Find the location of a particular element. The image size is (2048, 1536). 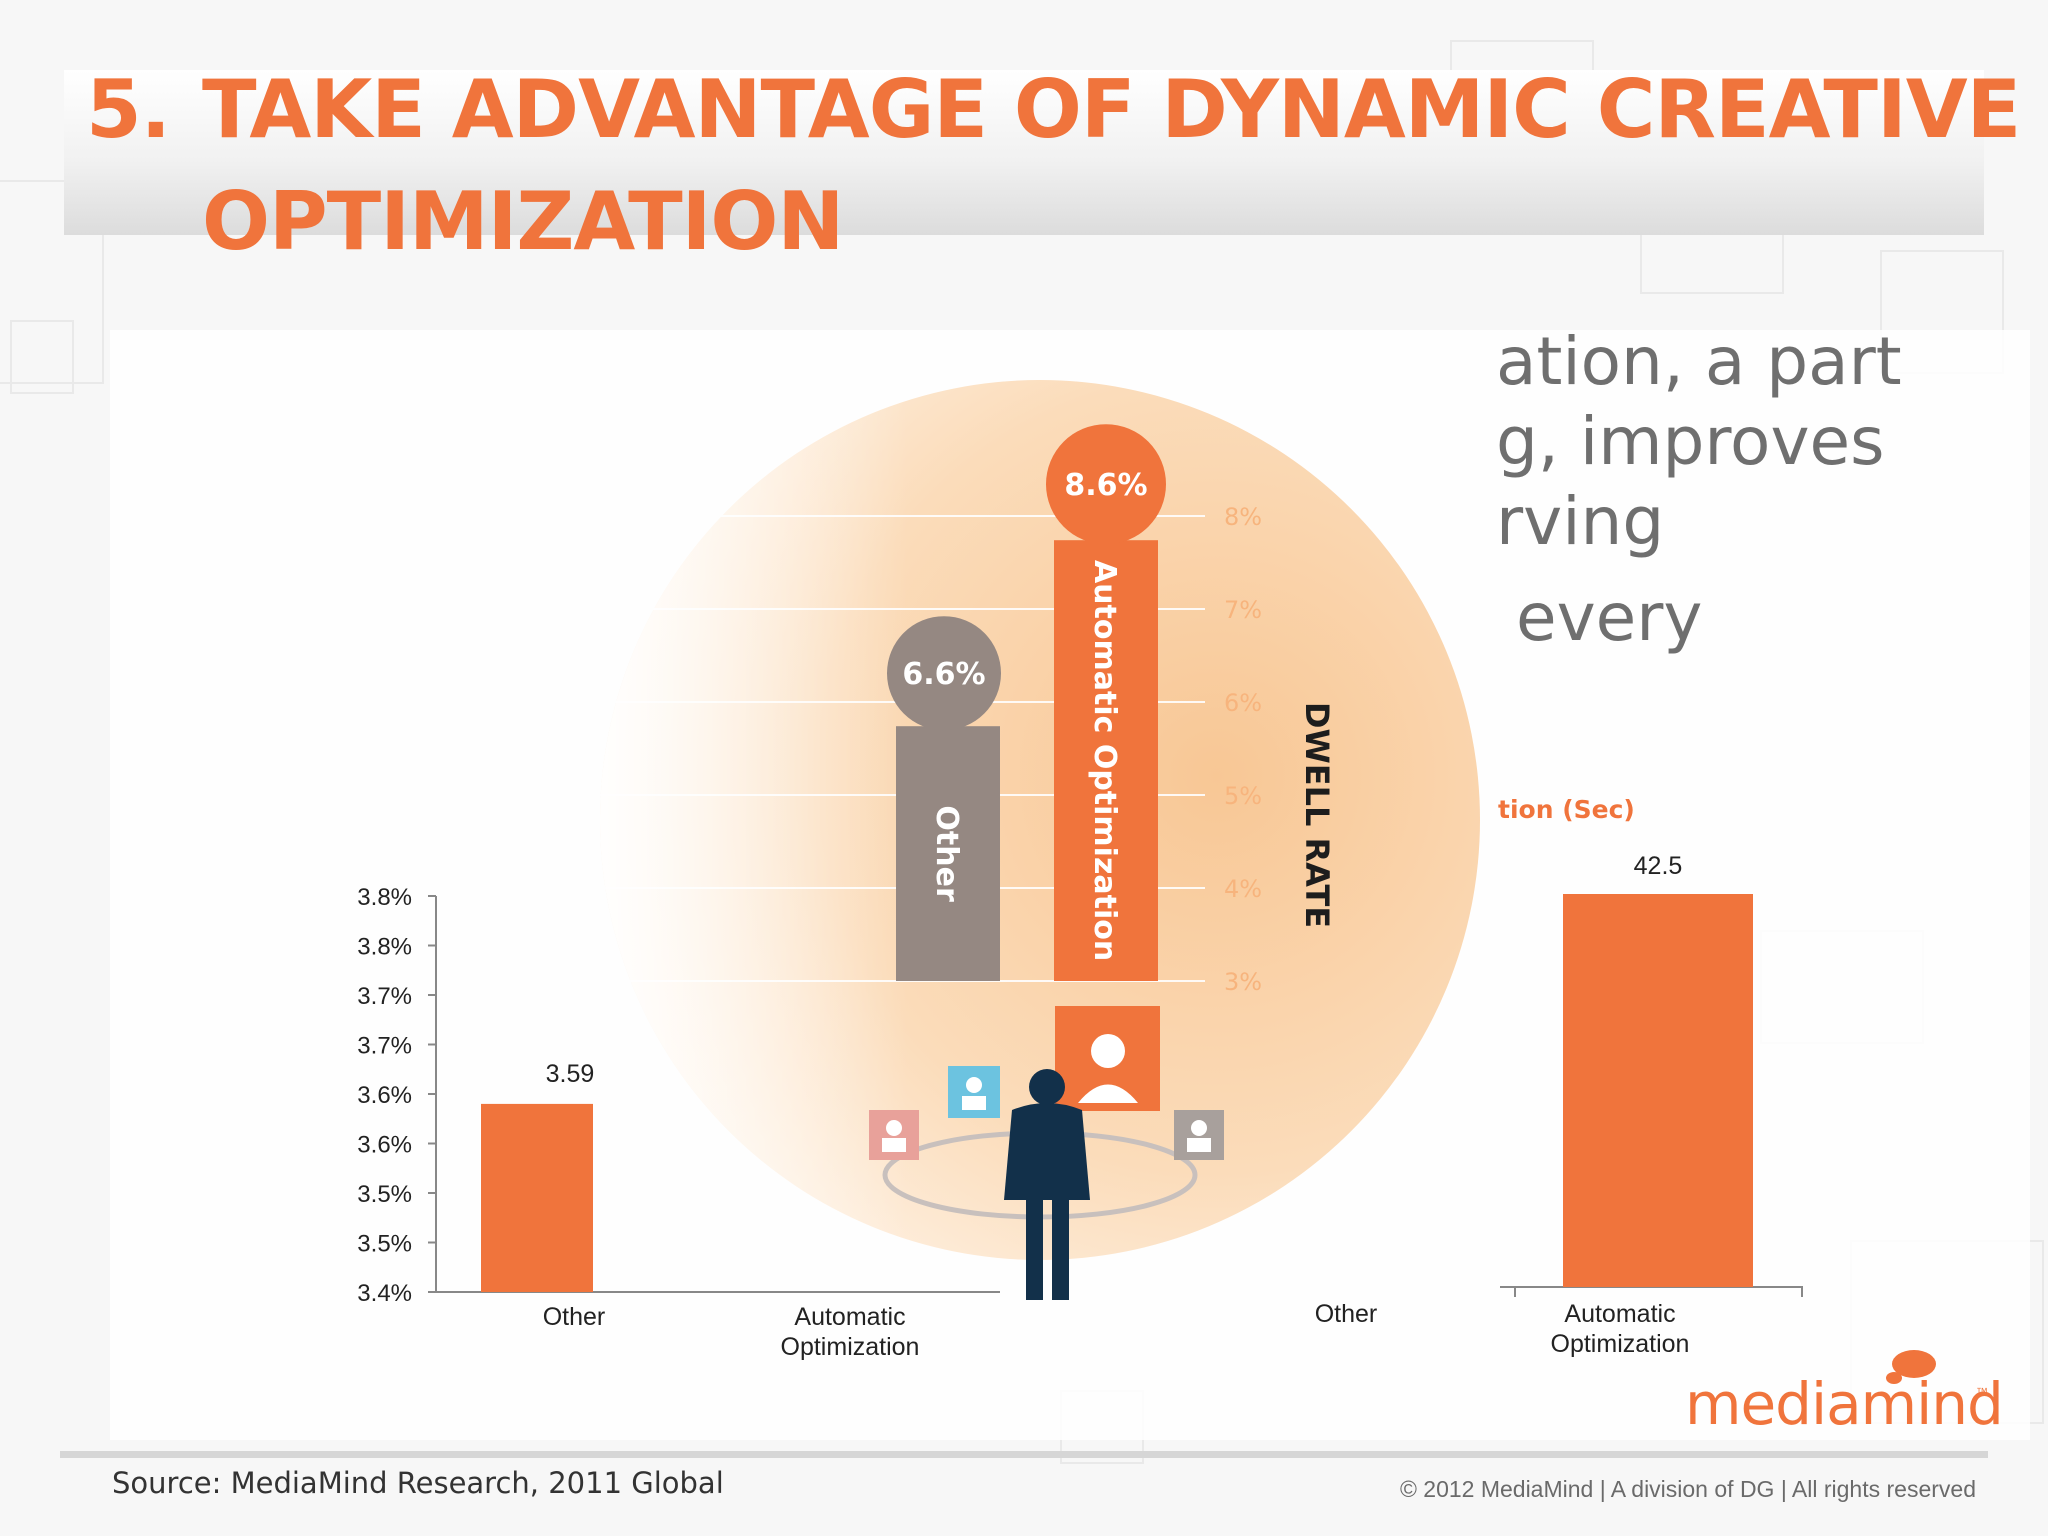

right-chart-value-label: 42.5 is located at coordinates (1658, 866).